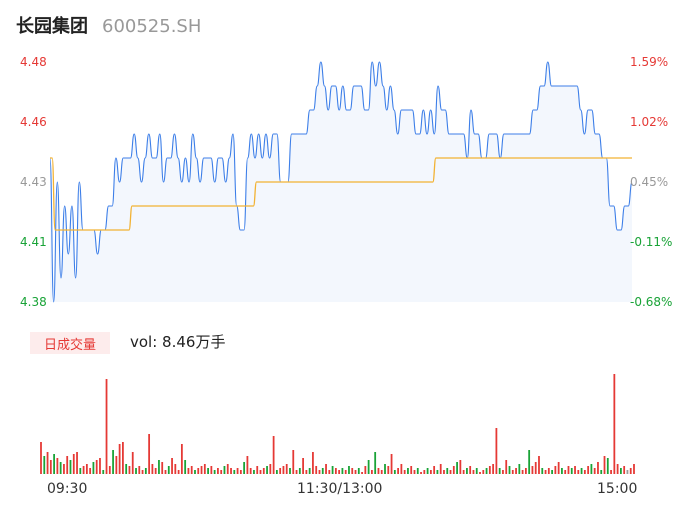  Describe the element at coordinates (651, 182) in the screenshot. I see `y-axis-right-labels: 1.59% 1.02% 0.45% -0.11% -0.68%` at that location.